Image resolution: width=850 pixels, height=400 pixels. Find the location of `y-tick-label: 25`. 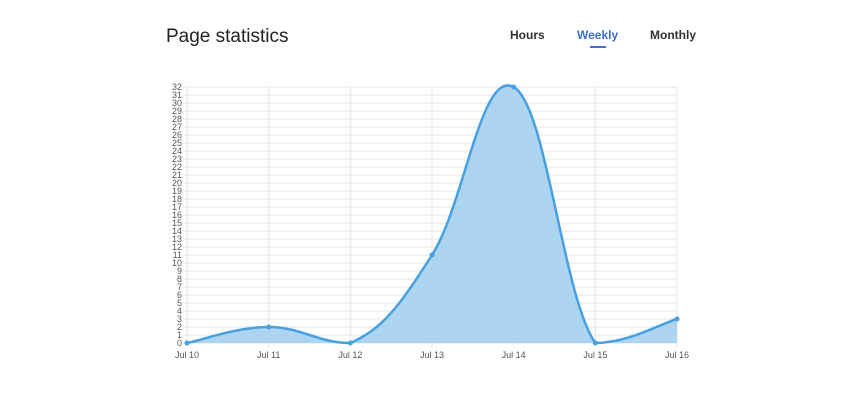

y-tick-label: 25 is located at coordinates (177, 143).